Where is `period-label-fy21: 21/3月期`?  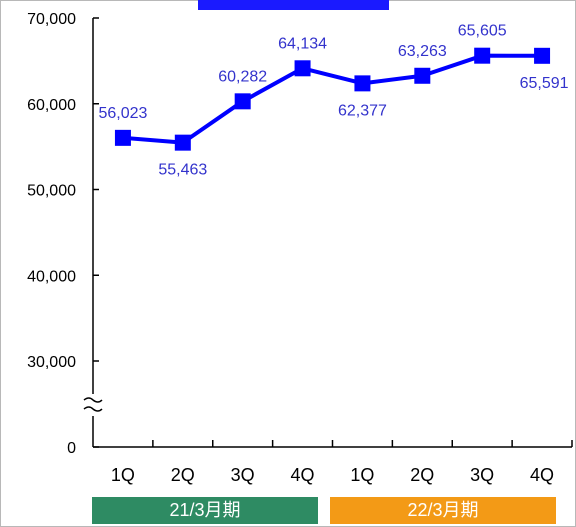
period-label-fy21: 21/3月期 is located at coordinates (205, 510).